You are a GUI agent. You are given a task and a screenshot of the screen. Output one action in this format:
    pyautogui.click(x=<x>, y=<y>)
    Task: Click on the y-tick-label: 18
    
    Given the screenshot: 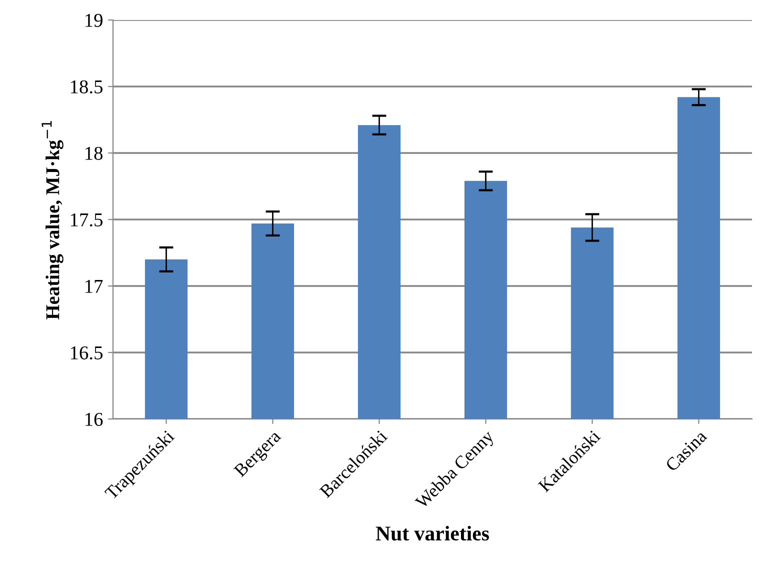 What is the action you would take?
    pyautogui.click(x=94, y=153)
    